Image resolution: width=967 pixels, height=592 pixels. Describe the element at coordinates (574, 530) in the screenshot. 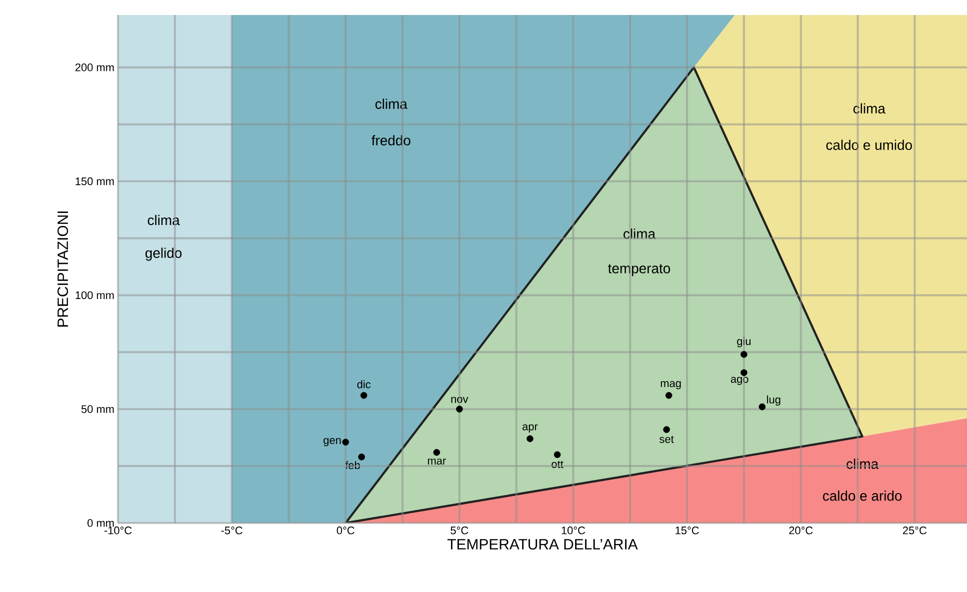

I see `x-tick-label: 10°C` at that location.